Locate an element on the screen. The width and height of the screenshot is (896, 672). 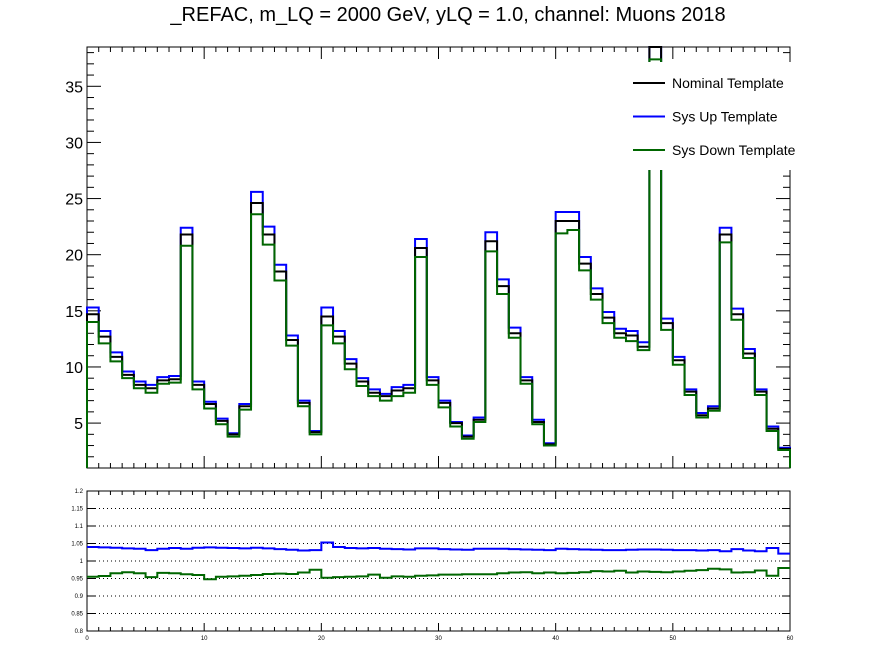
y-tick-label: 25 is located at coordinates (74, 200).